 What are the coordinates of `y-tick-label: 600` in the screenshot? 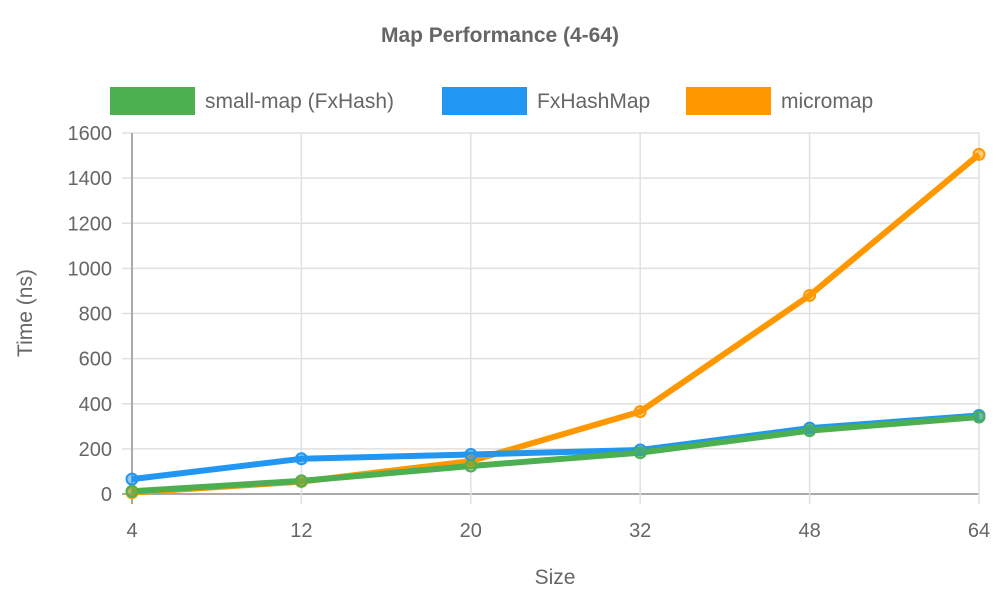 It's located at (95, 360).